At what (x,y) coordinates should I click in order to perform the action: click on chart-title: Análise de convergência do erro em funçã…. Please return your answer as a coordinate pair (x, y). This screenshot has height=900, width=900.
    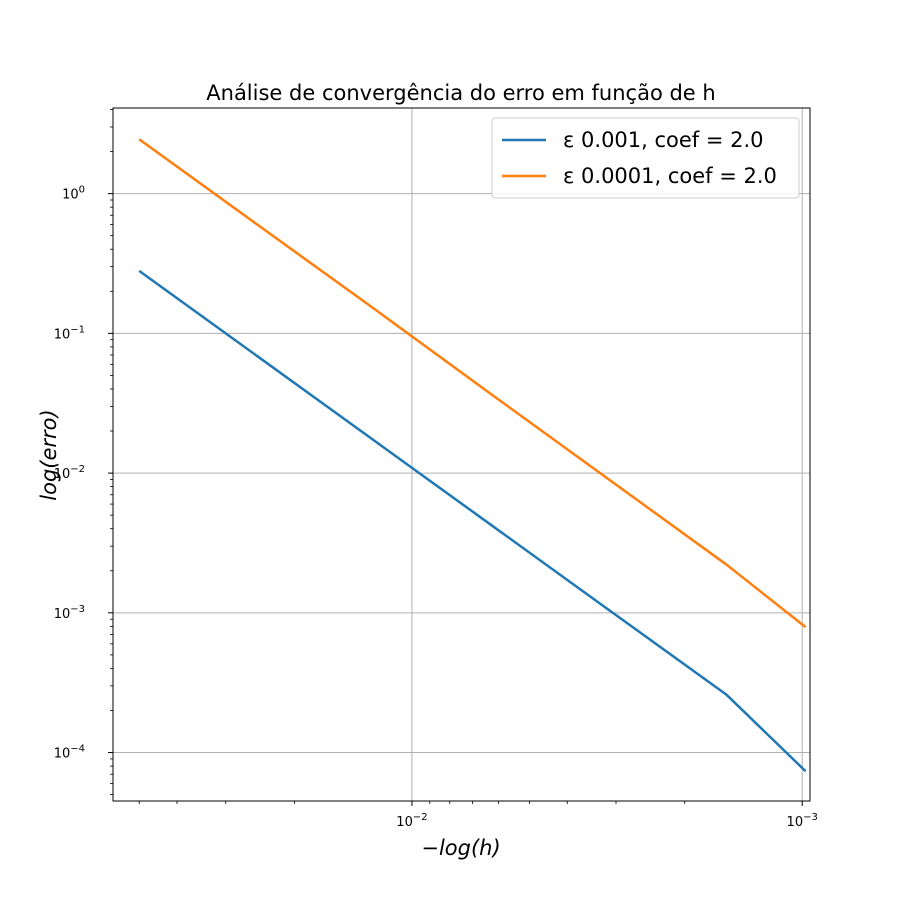
    Looking at the image, I should click on (460, 93).